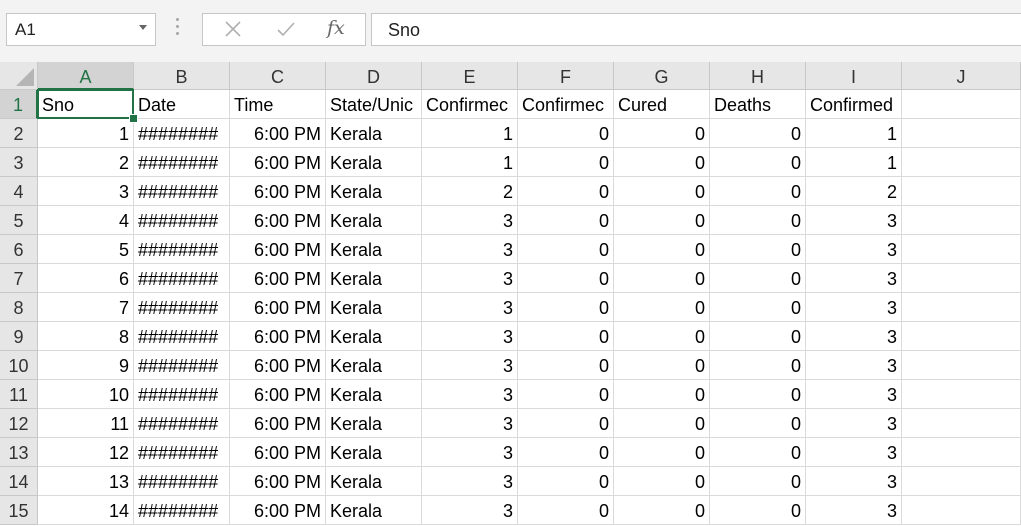 The image size is (1021, 526). Describe the element at coordinates (961, 104) in the screenshot. I see `cell-j1` at that location.